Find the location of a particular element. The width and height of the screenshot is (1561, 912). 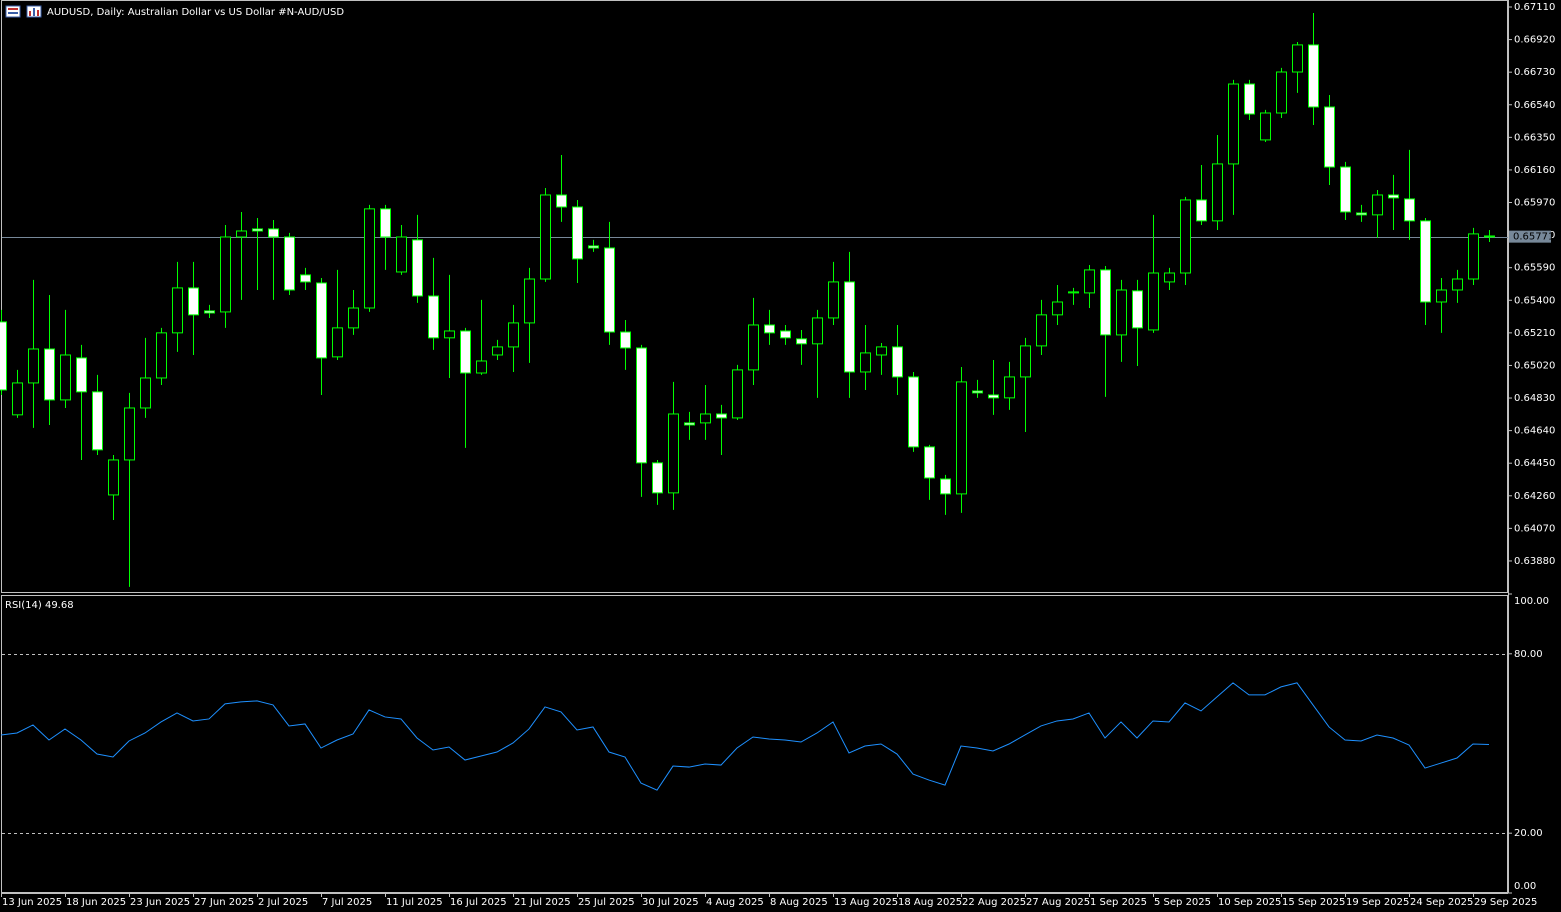

y-tick-label: 0.66920 is located at coordinates (1534, 40).